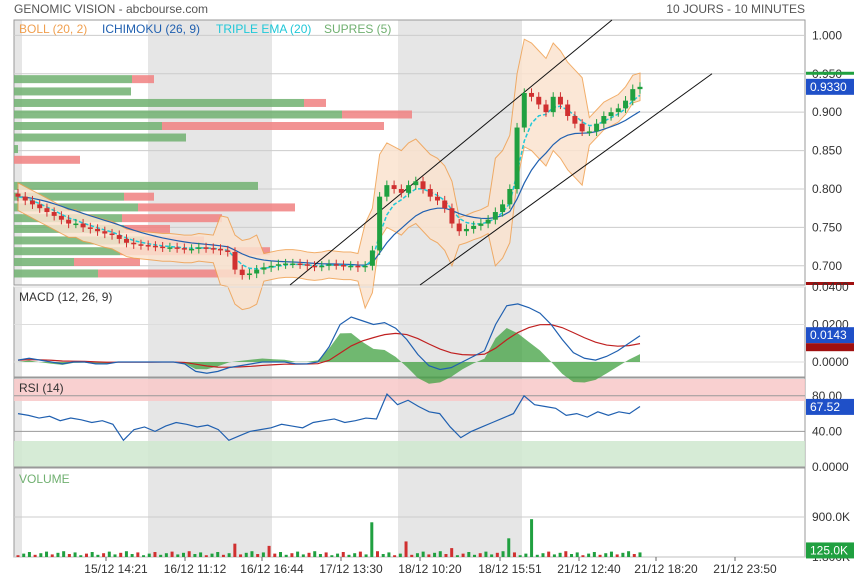 The image size is (855, 580). I want to click on x-tick-label: 18/12 15:51, so click(510, 569).